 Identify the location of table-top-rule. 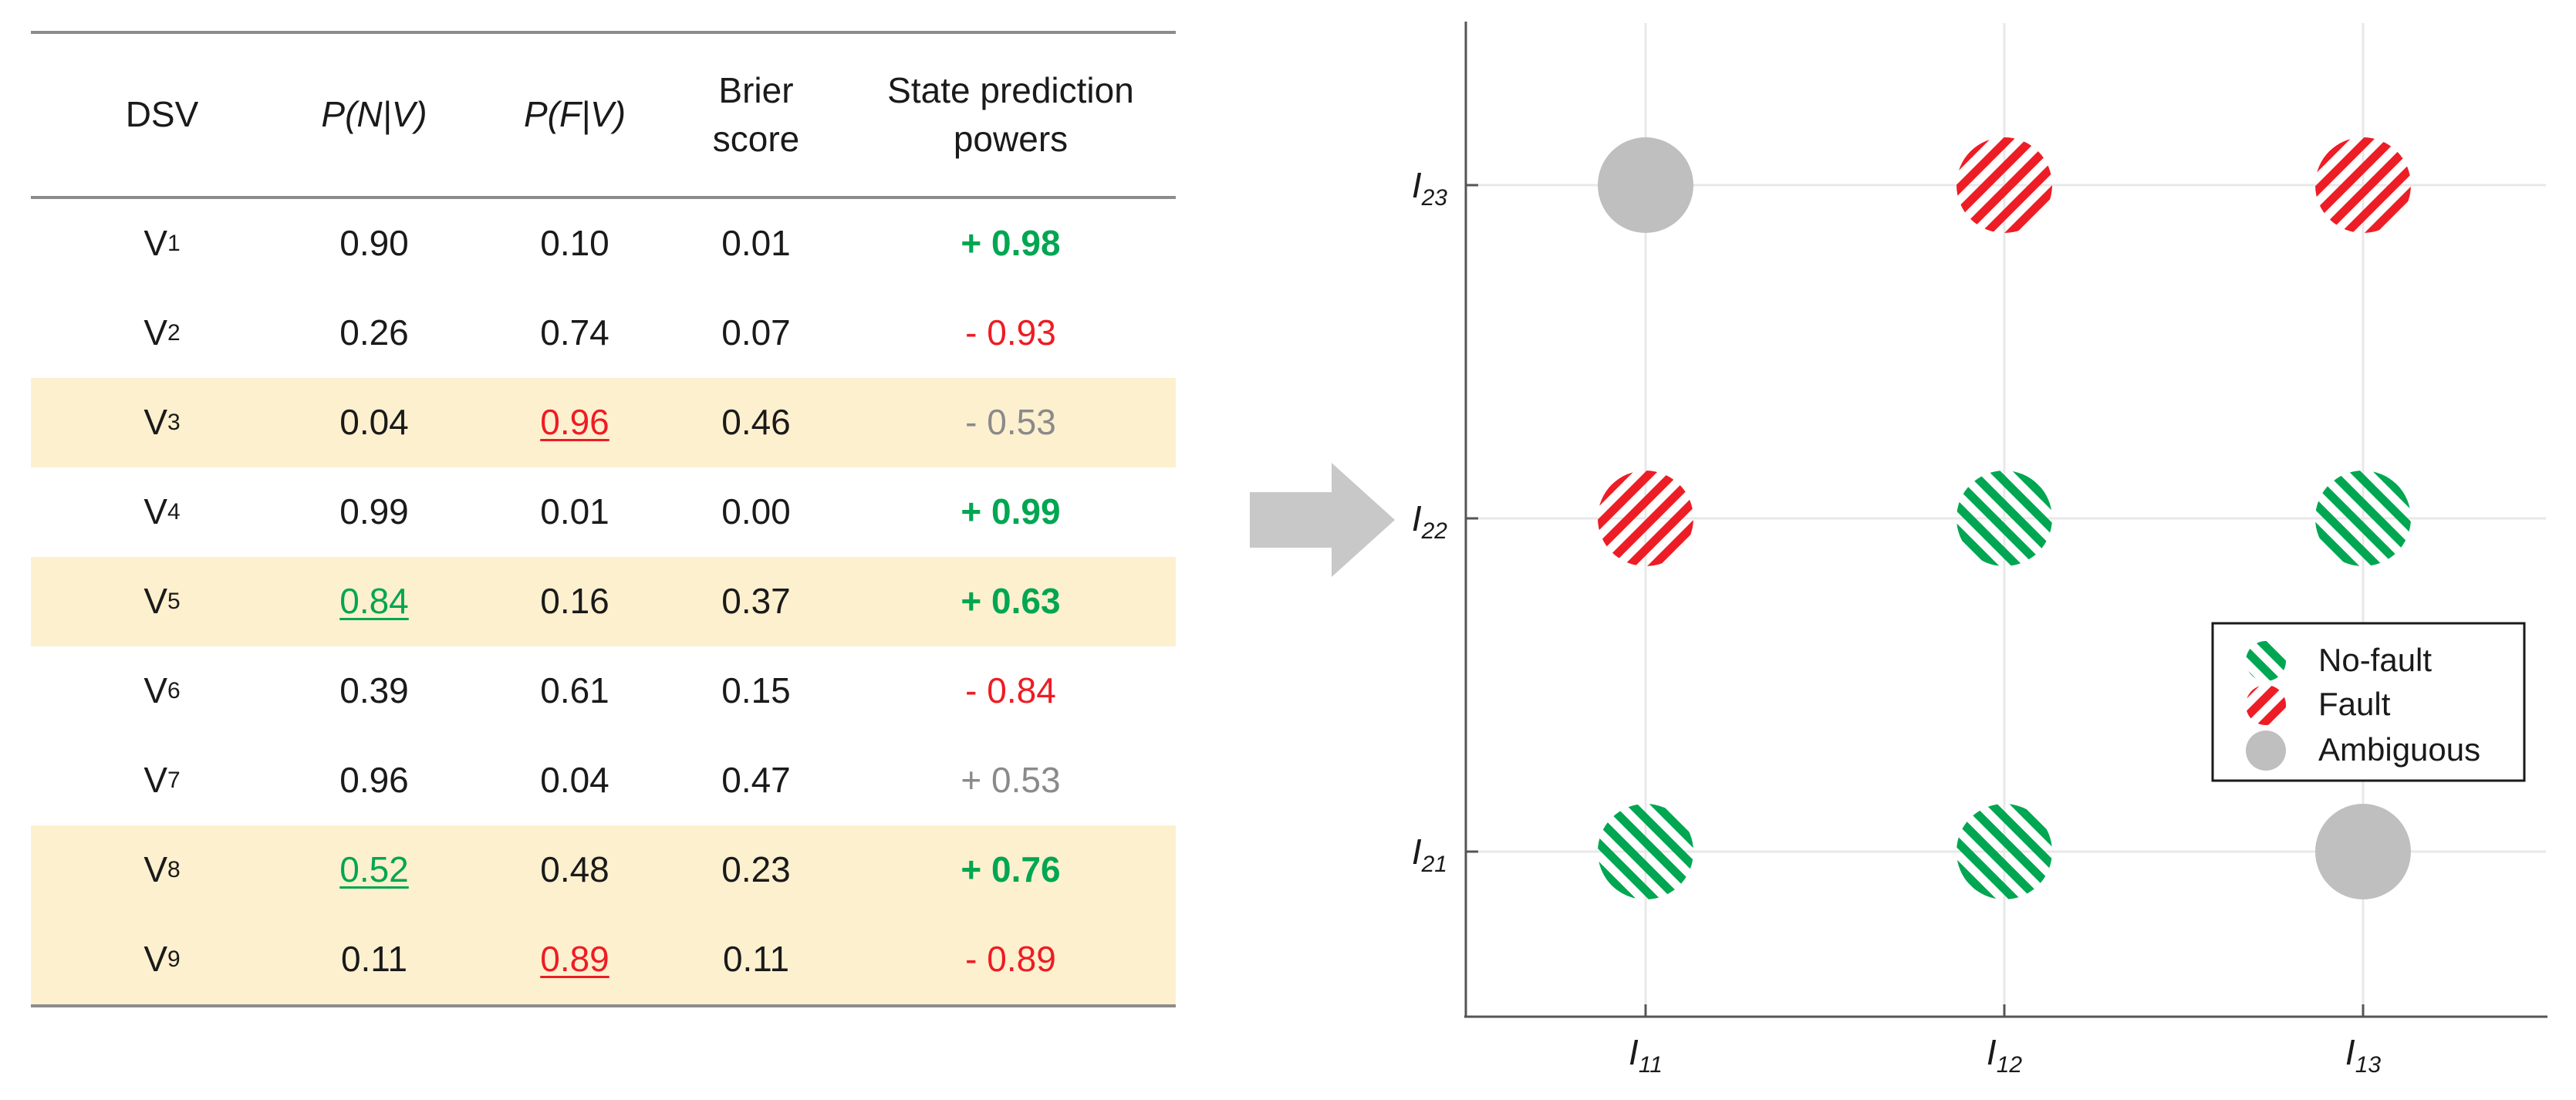
(603, 32).